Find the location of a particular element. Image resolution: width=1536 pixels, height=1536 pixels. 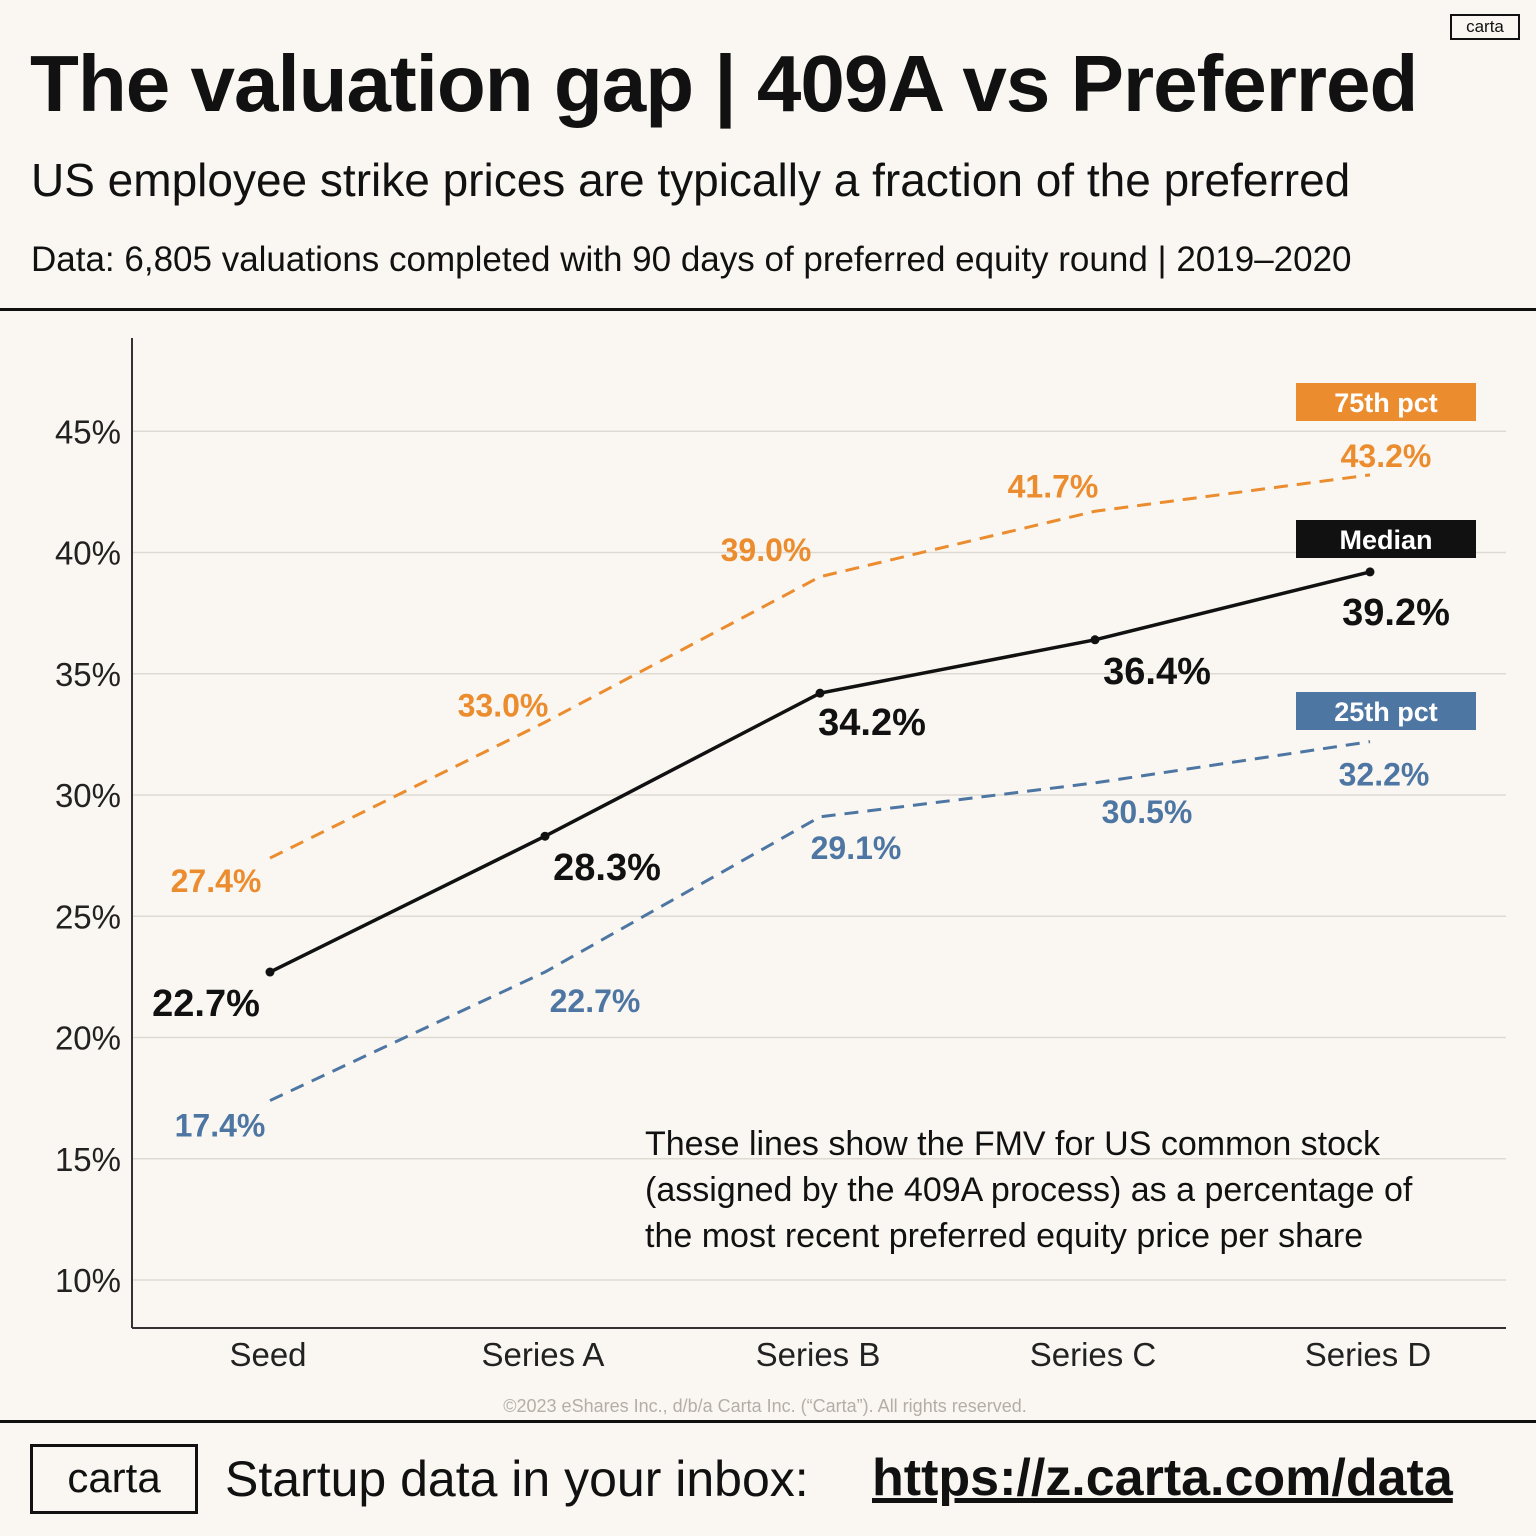

data-label: 39.2% is located at coordinates (1396, 613).